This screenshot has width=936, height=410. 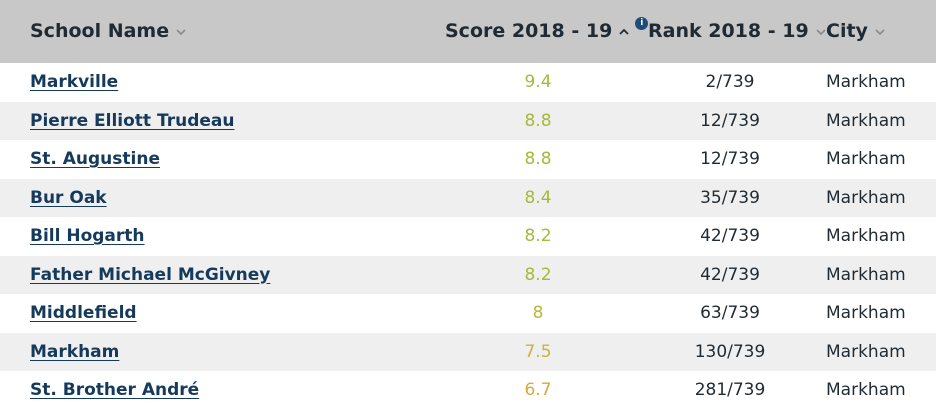 I want to click on school-link: Pierre Elliott Trudeau, so click(x=132, y=120).